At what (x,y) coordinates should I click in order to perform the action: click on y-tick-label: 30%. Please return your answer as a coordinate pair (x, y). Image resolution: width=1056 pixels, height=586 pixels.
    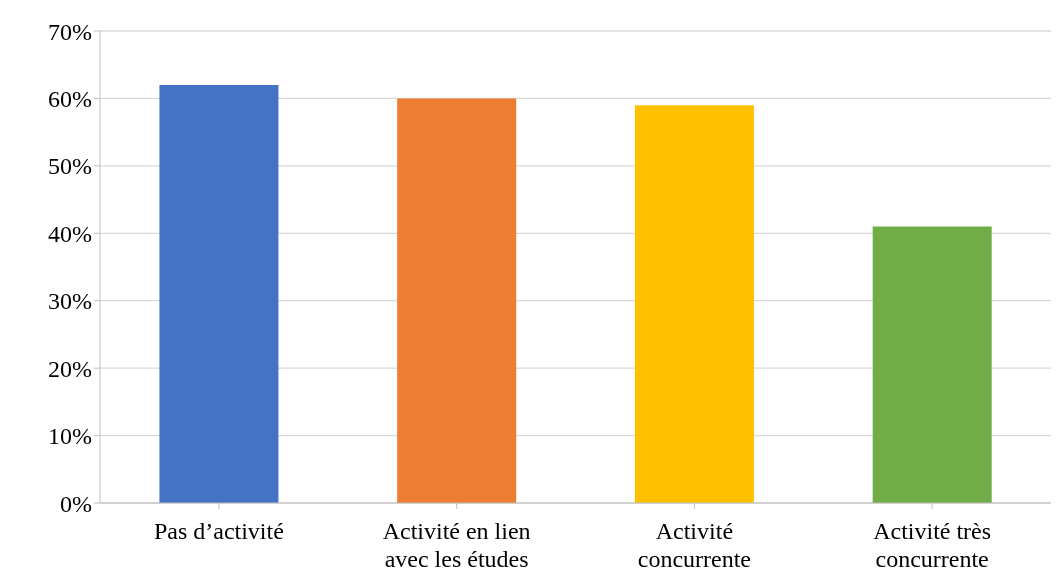
    Looking at the image, I should click on (70, 301).